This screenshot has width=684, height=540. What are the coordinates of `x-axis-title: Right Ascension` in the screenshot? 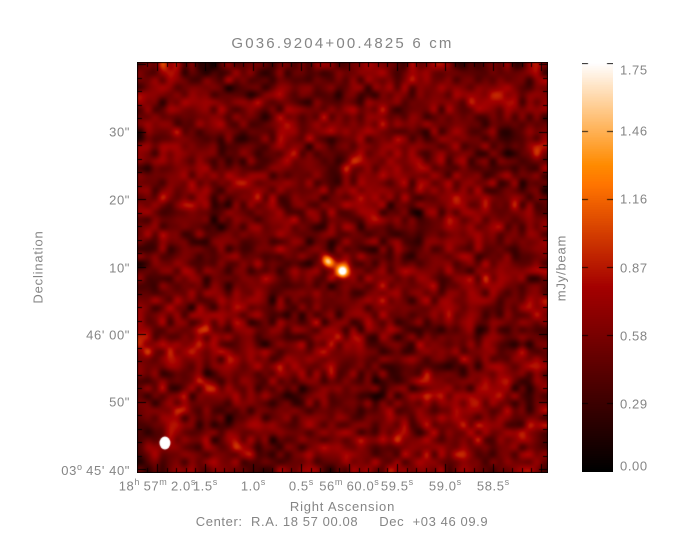 It's located at (342, 506).